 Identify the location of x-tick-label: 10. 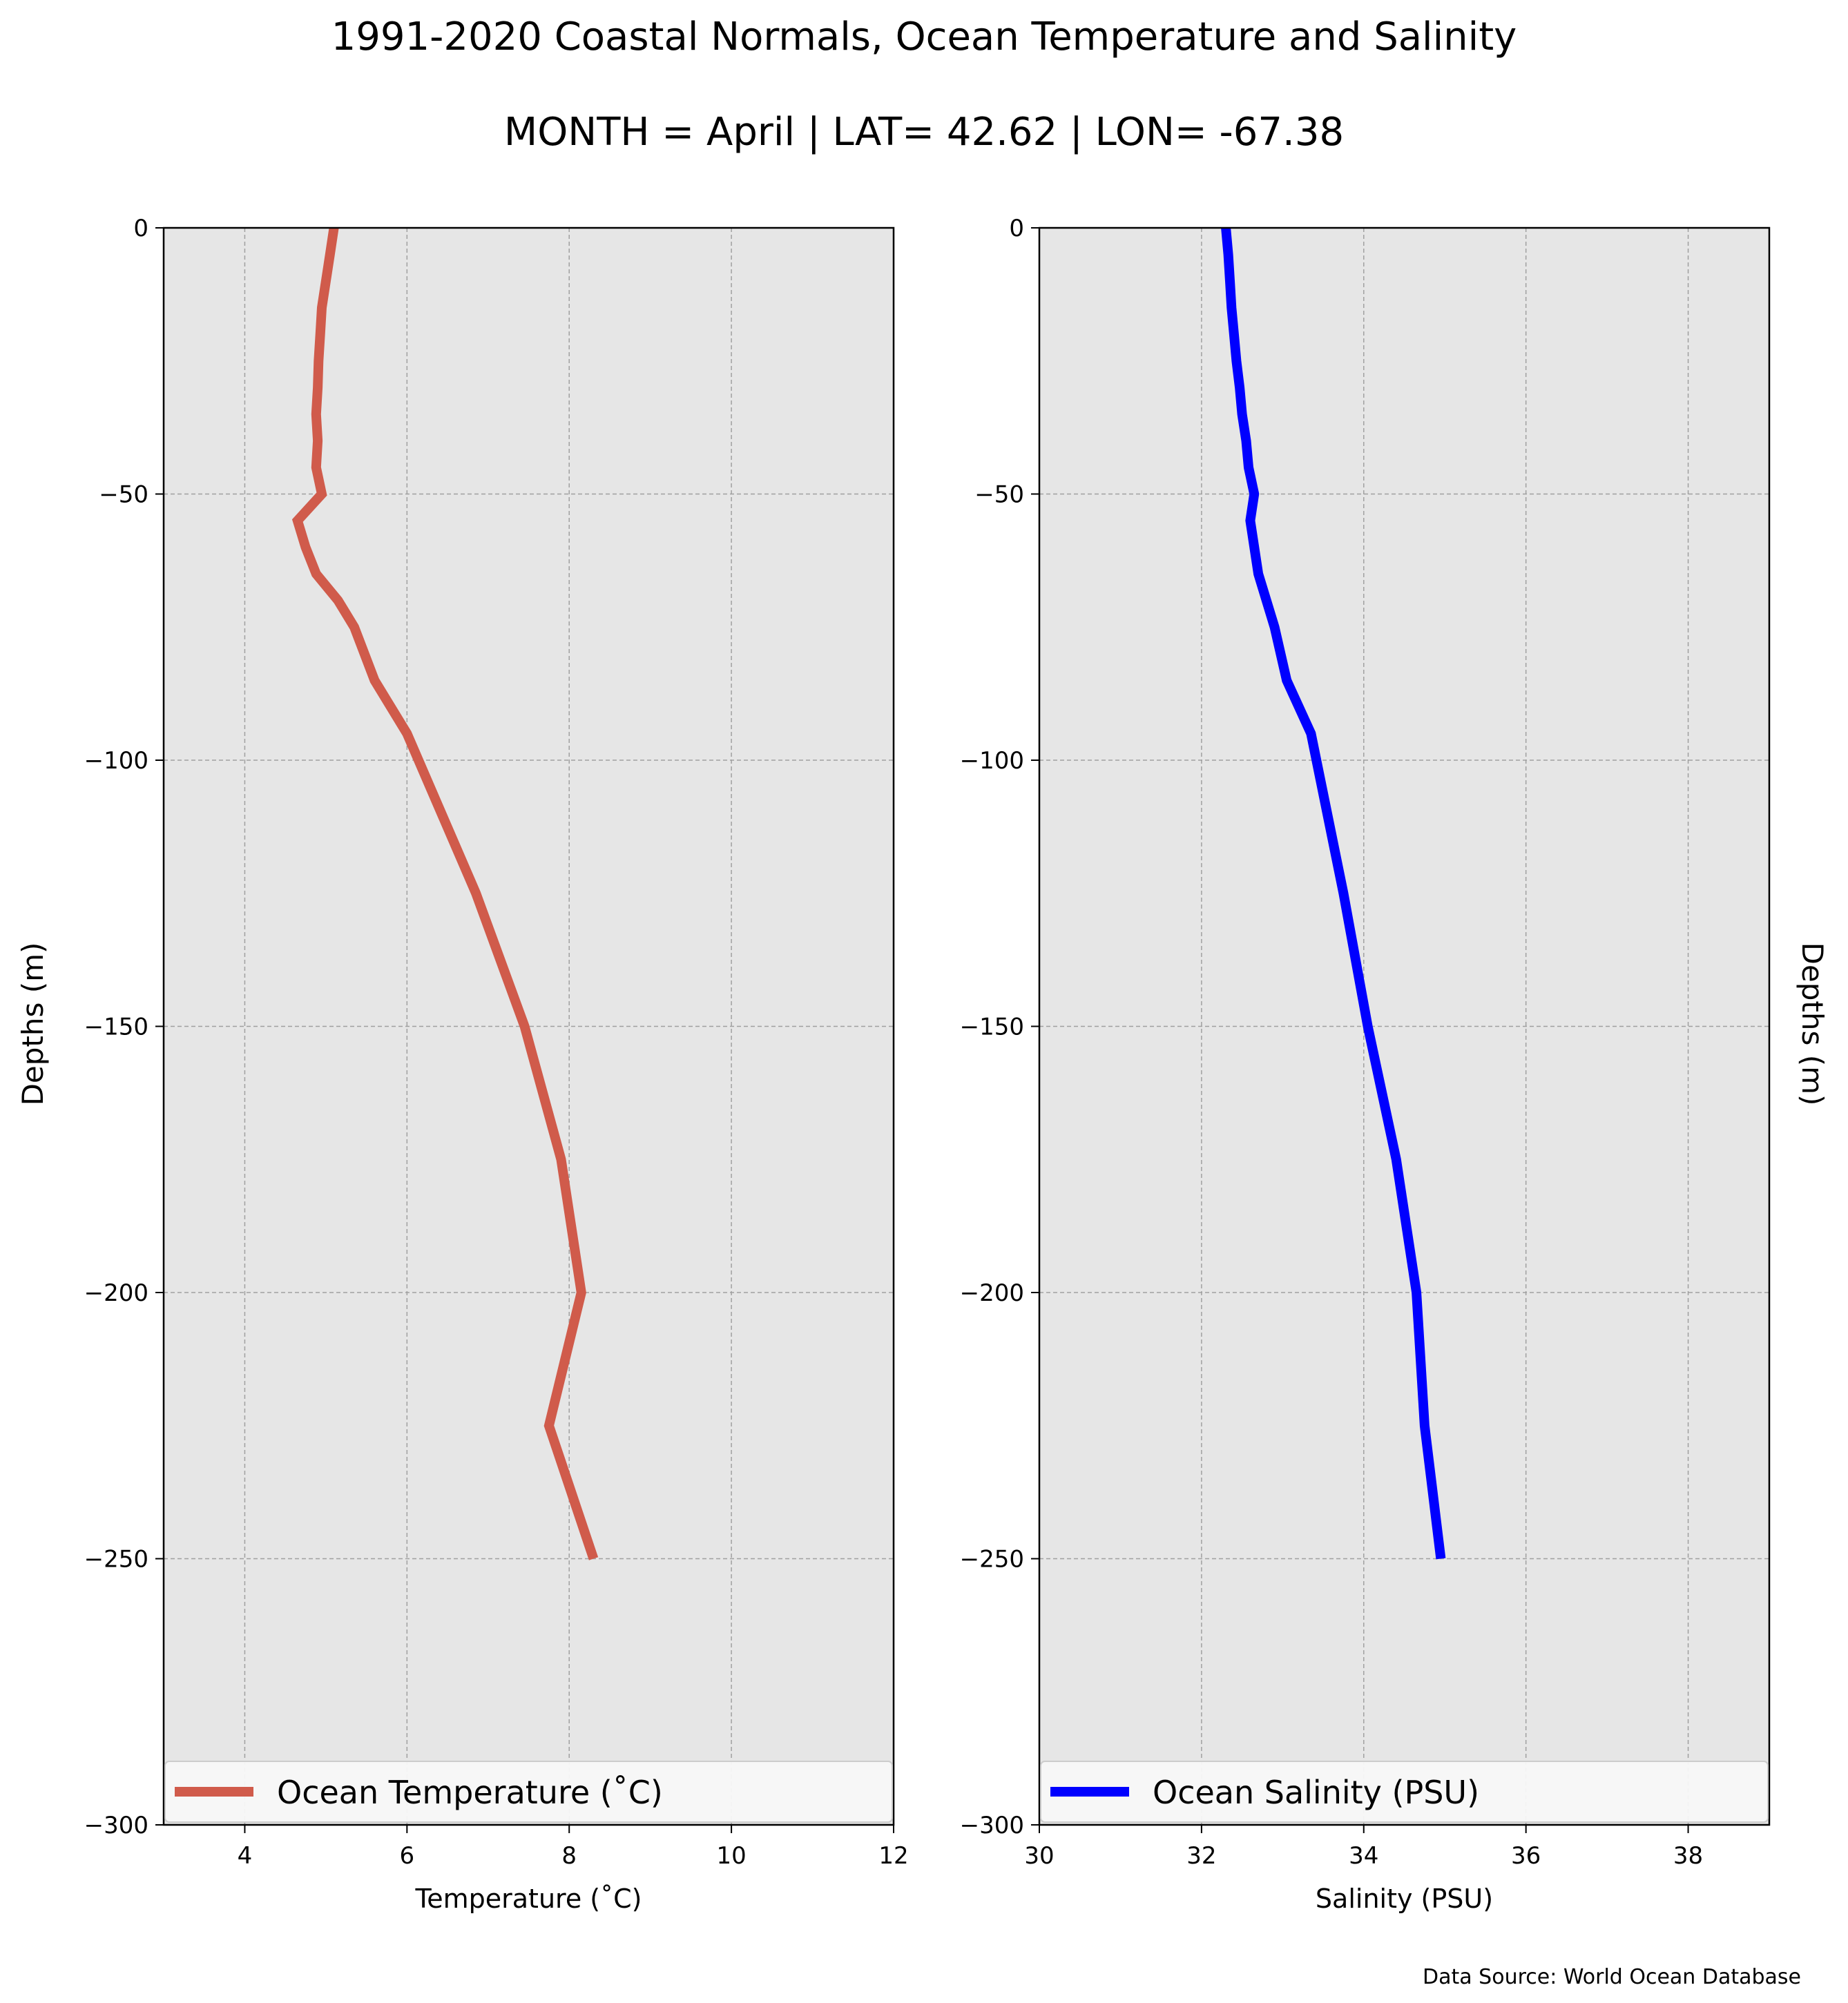
(731, 1856).